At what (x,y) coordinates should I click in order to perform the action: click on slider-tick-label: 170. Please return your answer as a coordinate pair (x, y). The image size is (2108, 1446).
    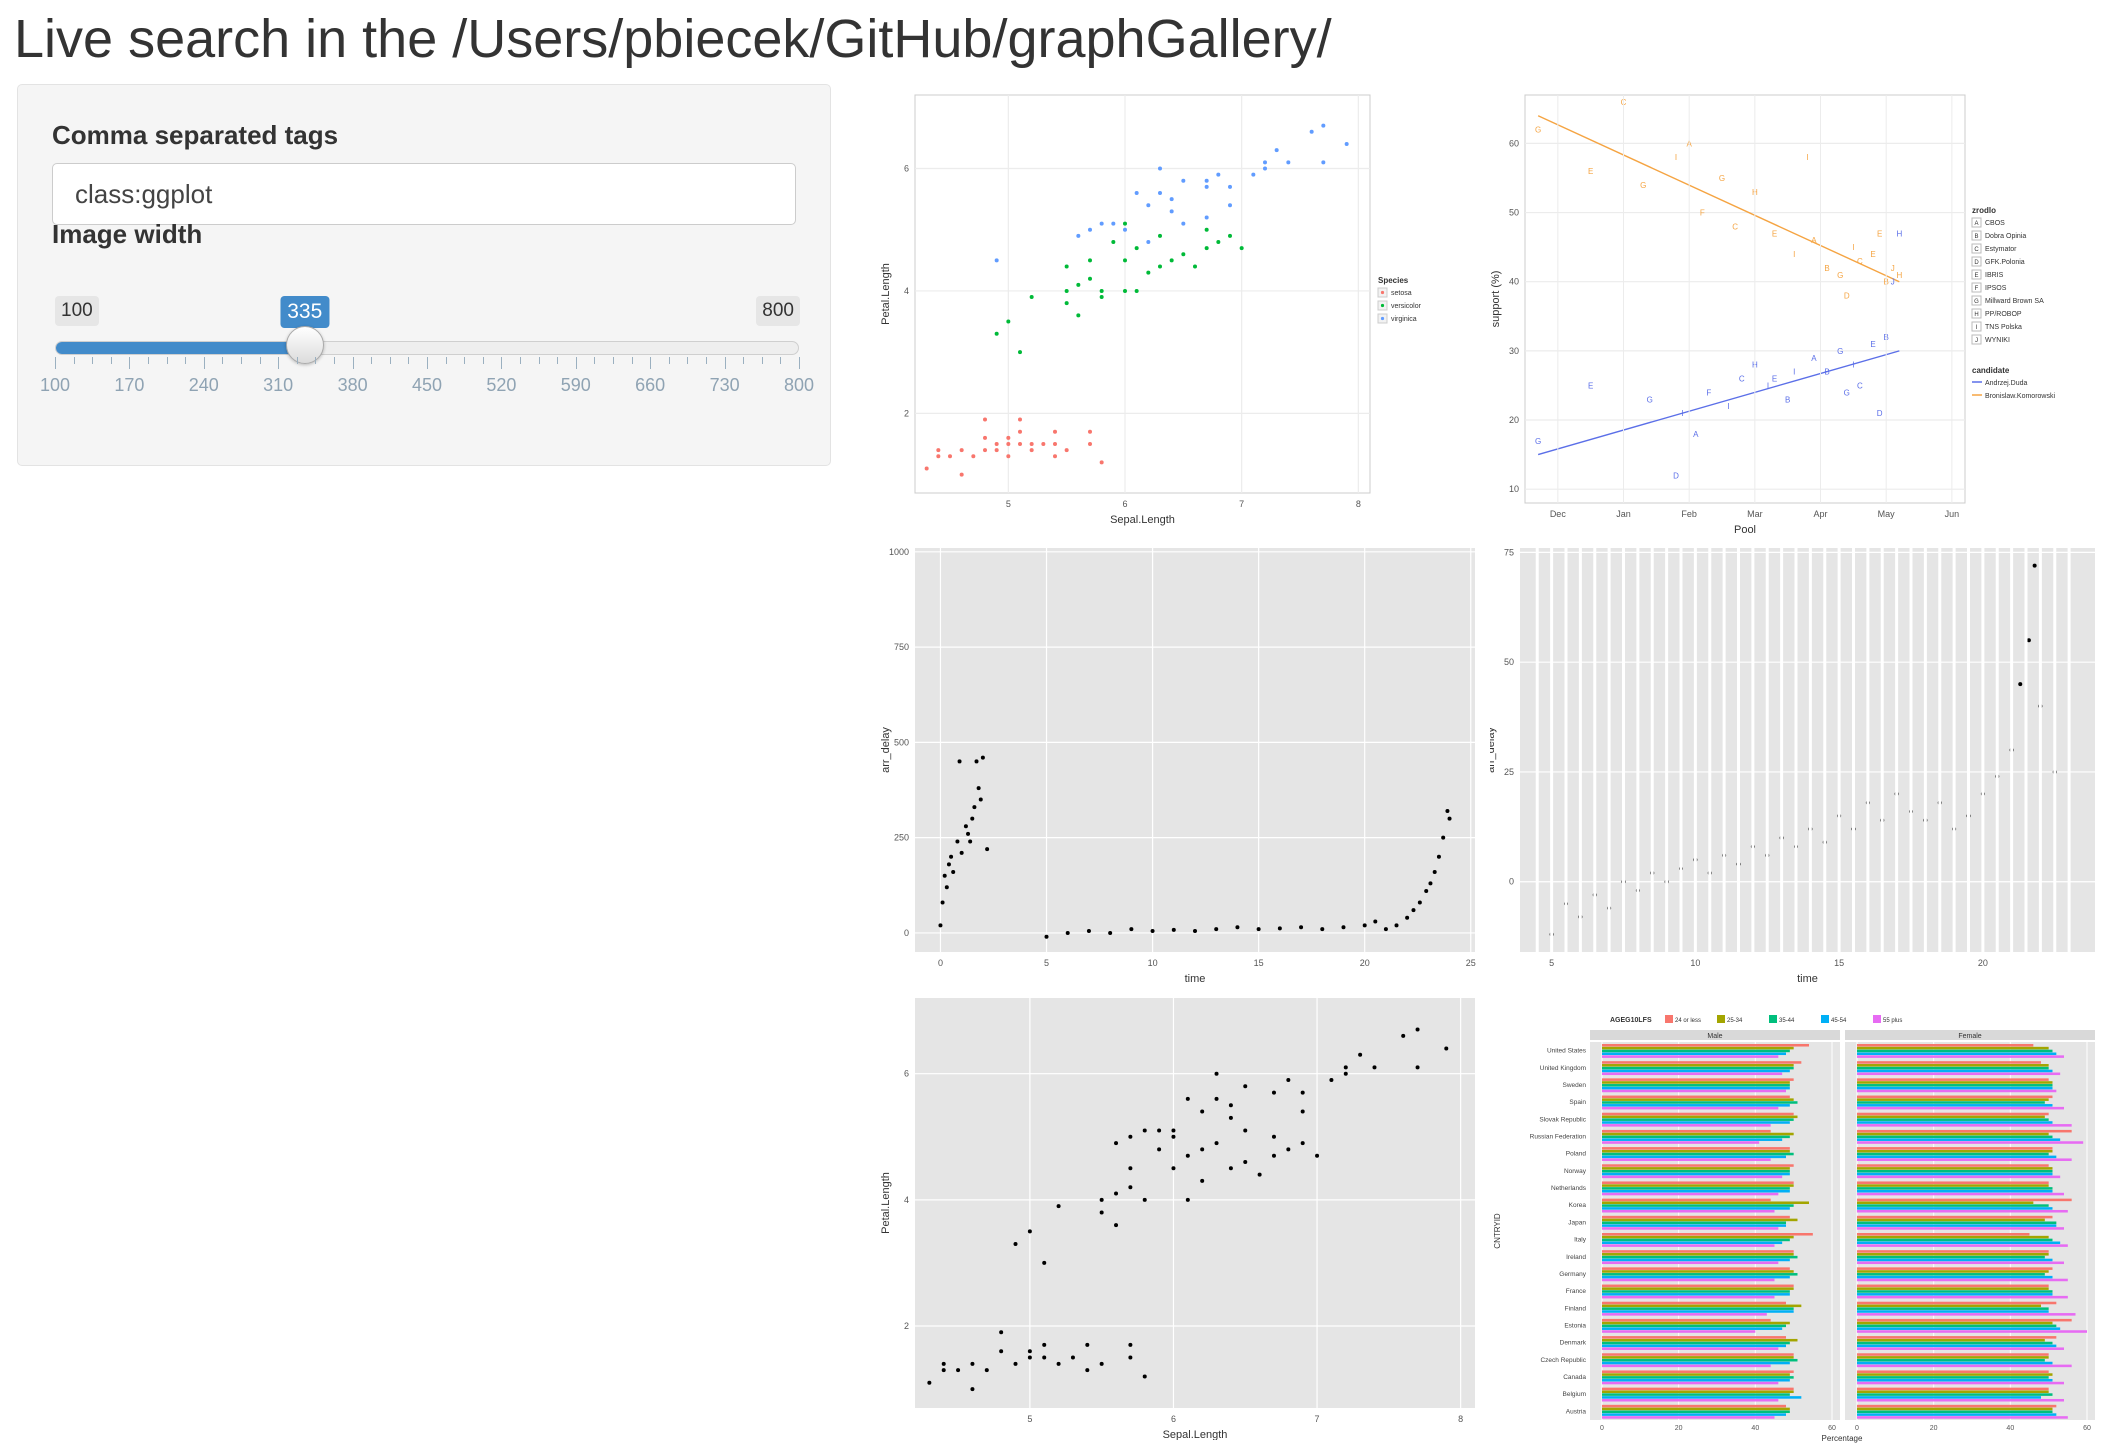
    Looking at the image, I should click on (129, 385).